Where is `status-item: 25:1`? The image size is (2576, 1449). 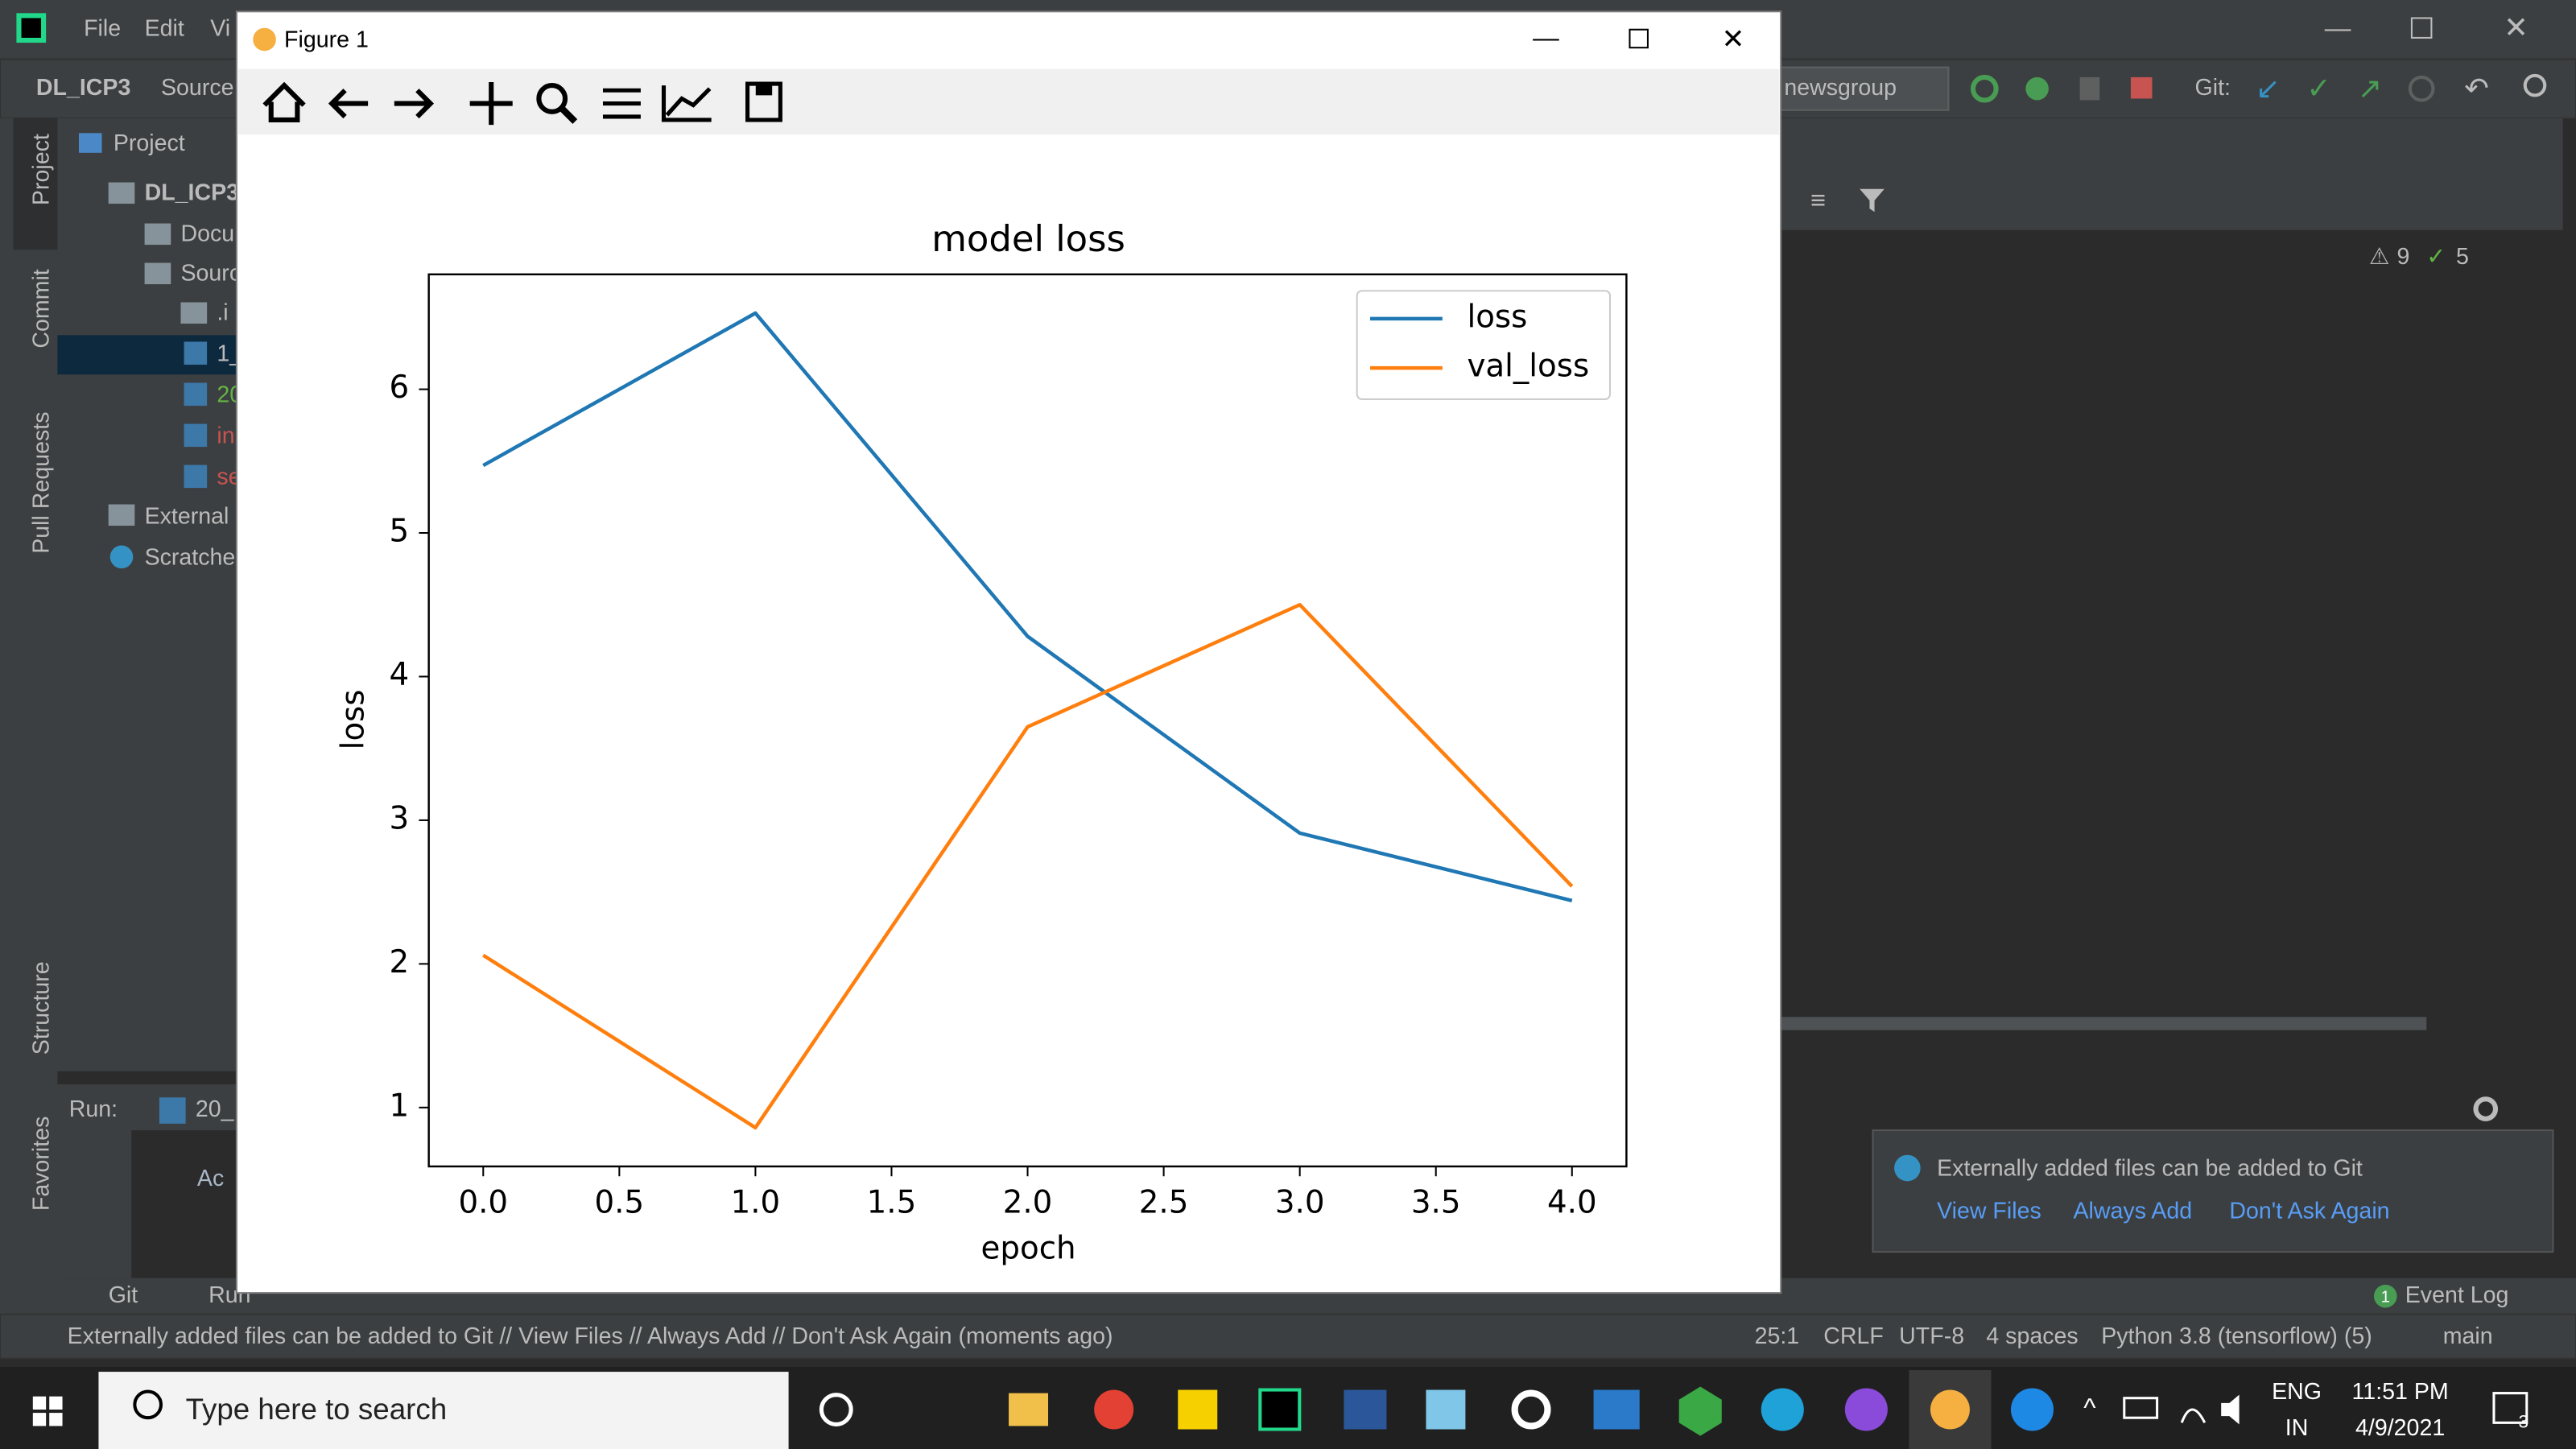 status-item: 25:1 is located at coordinates (1777, 1336).